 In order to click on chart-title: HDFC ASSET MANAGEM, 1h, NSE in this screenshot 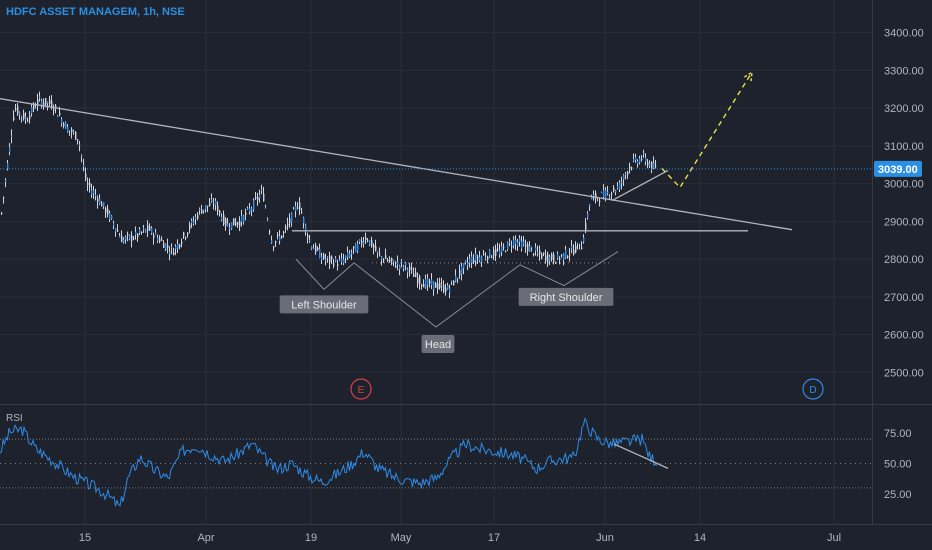, I will do `click(95, 12)`.